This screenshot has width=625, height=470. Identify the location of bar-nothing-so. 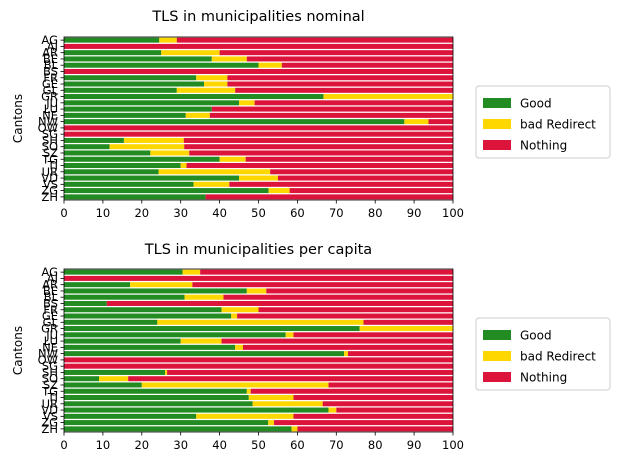
(290, 379).